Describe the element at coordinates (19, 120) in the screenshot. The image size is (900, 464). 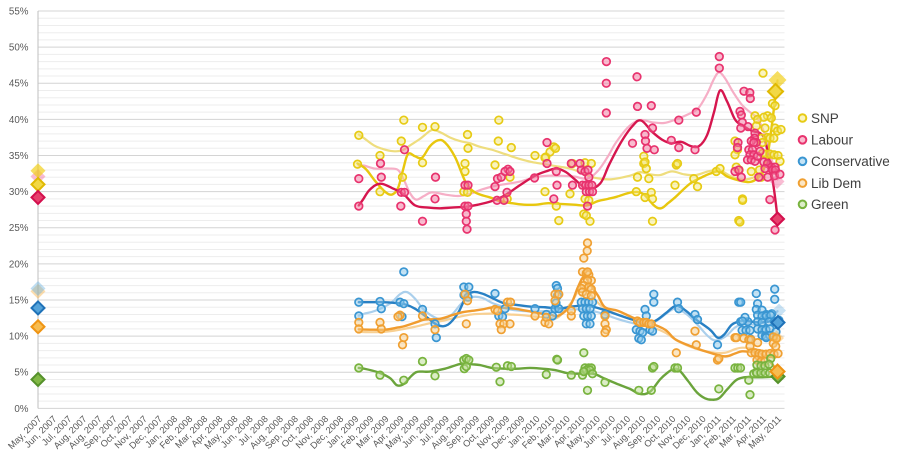
I see `svg-text: 40%` at that location.